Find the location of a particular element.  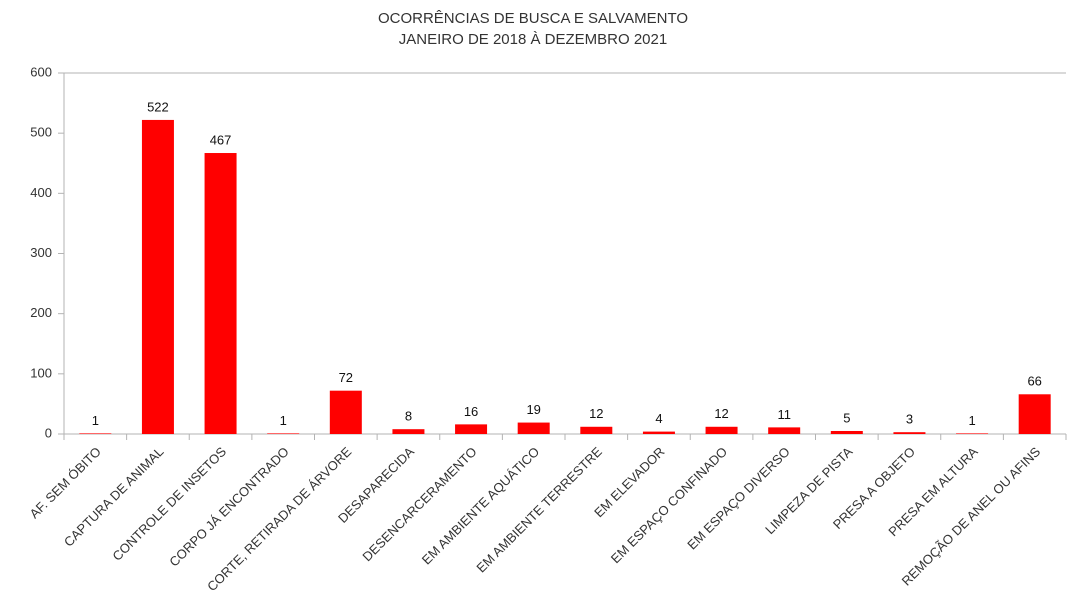

y-tick-label: 300 is located at coordinates (41, 252).